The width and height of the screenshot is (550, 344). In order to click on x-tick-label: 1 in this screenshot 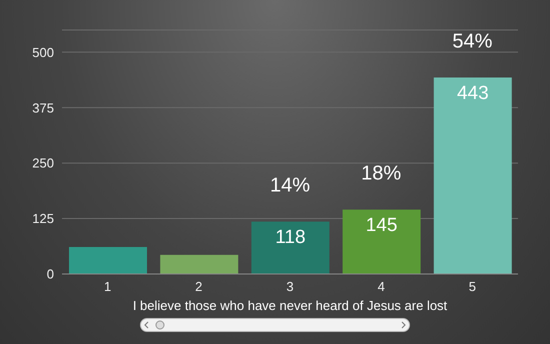, I will do `click(108, 286)`.